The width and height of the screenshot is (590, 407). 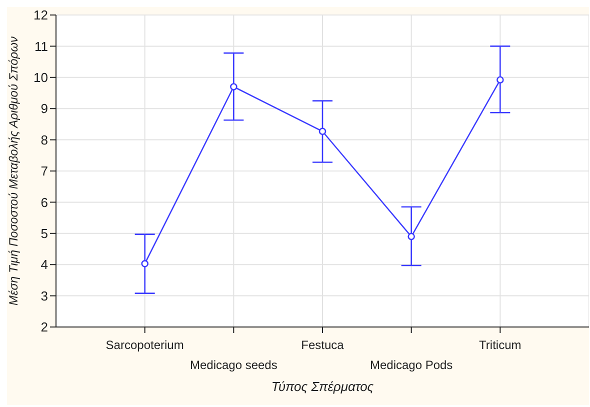 What do you see at coordinates (44, 234) in the screenshot?
I see `y-tick-label: 5` at bounding box center [44, 234].